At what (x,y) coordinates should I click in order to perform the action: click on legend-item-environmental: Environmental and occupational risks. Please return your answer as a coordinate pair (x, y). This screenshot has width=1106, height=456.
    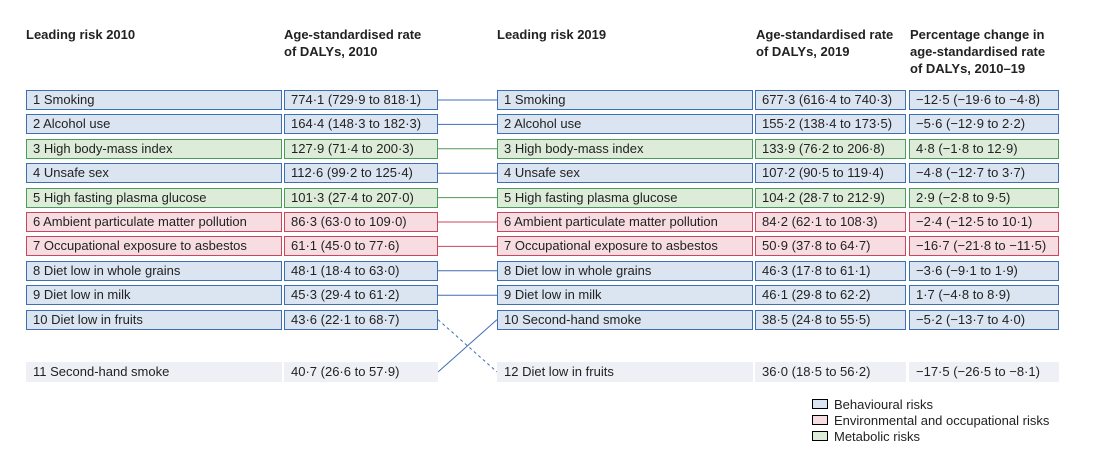
    Looking at the image, I should click on (930, 420).